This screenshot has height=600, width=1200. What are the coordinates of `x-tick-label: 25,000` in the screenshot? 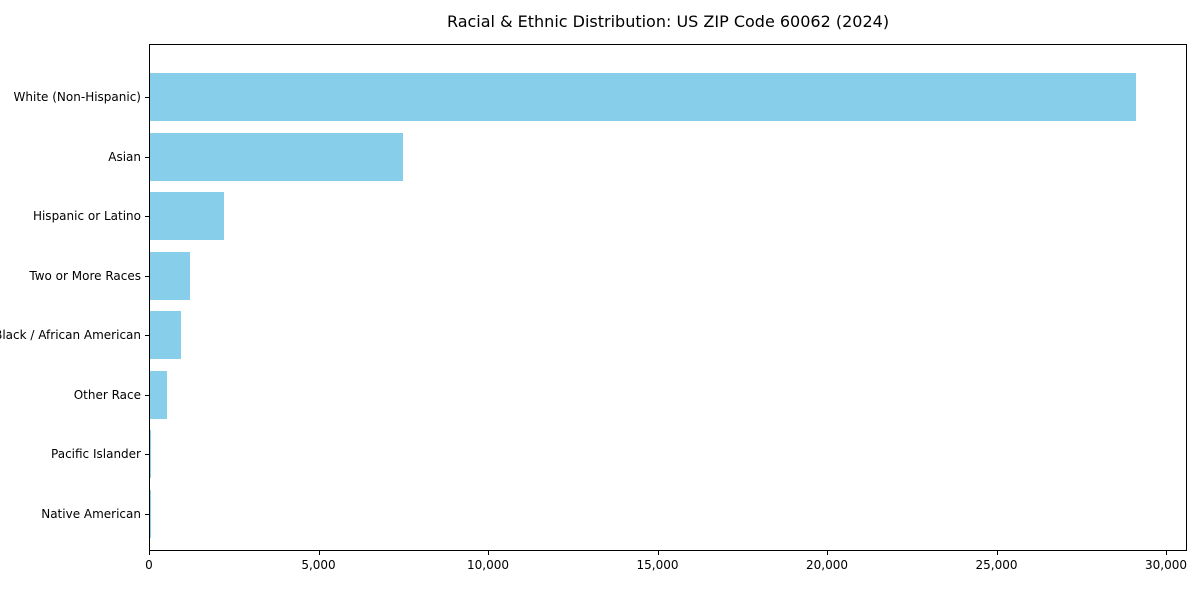 It's located at (996, 565).